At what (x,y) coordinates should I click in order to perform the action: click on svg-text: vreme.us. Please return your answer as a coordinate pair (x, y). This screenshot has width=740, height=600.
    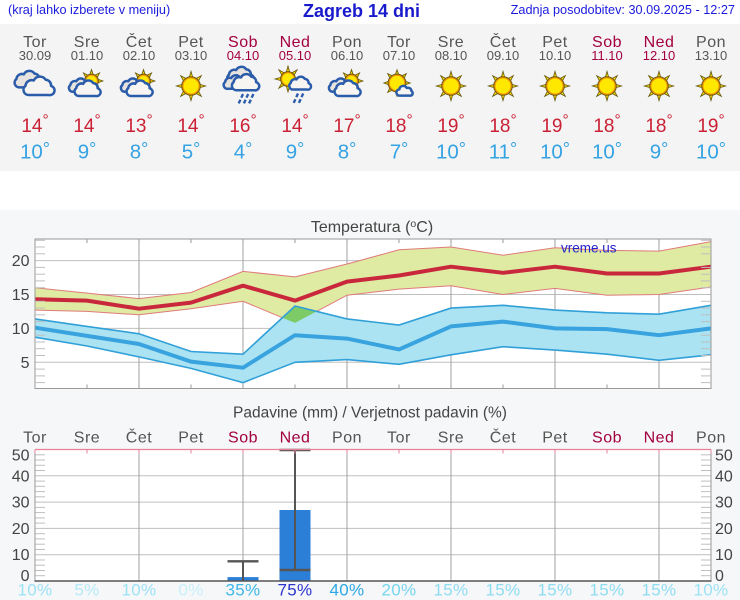
    Looking at the image, I should click on (589, 248).